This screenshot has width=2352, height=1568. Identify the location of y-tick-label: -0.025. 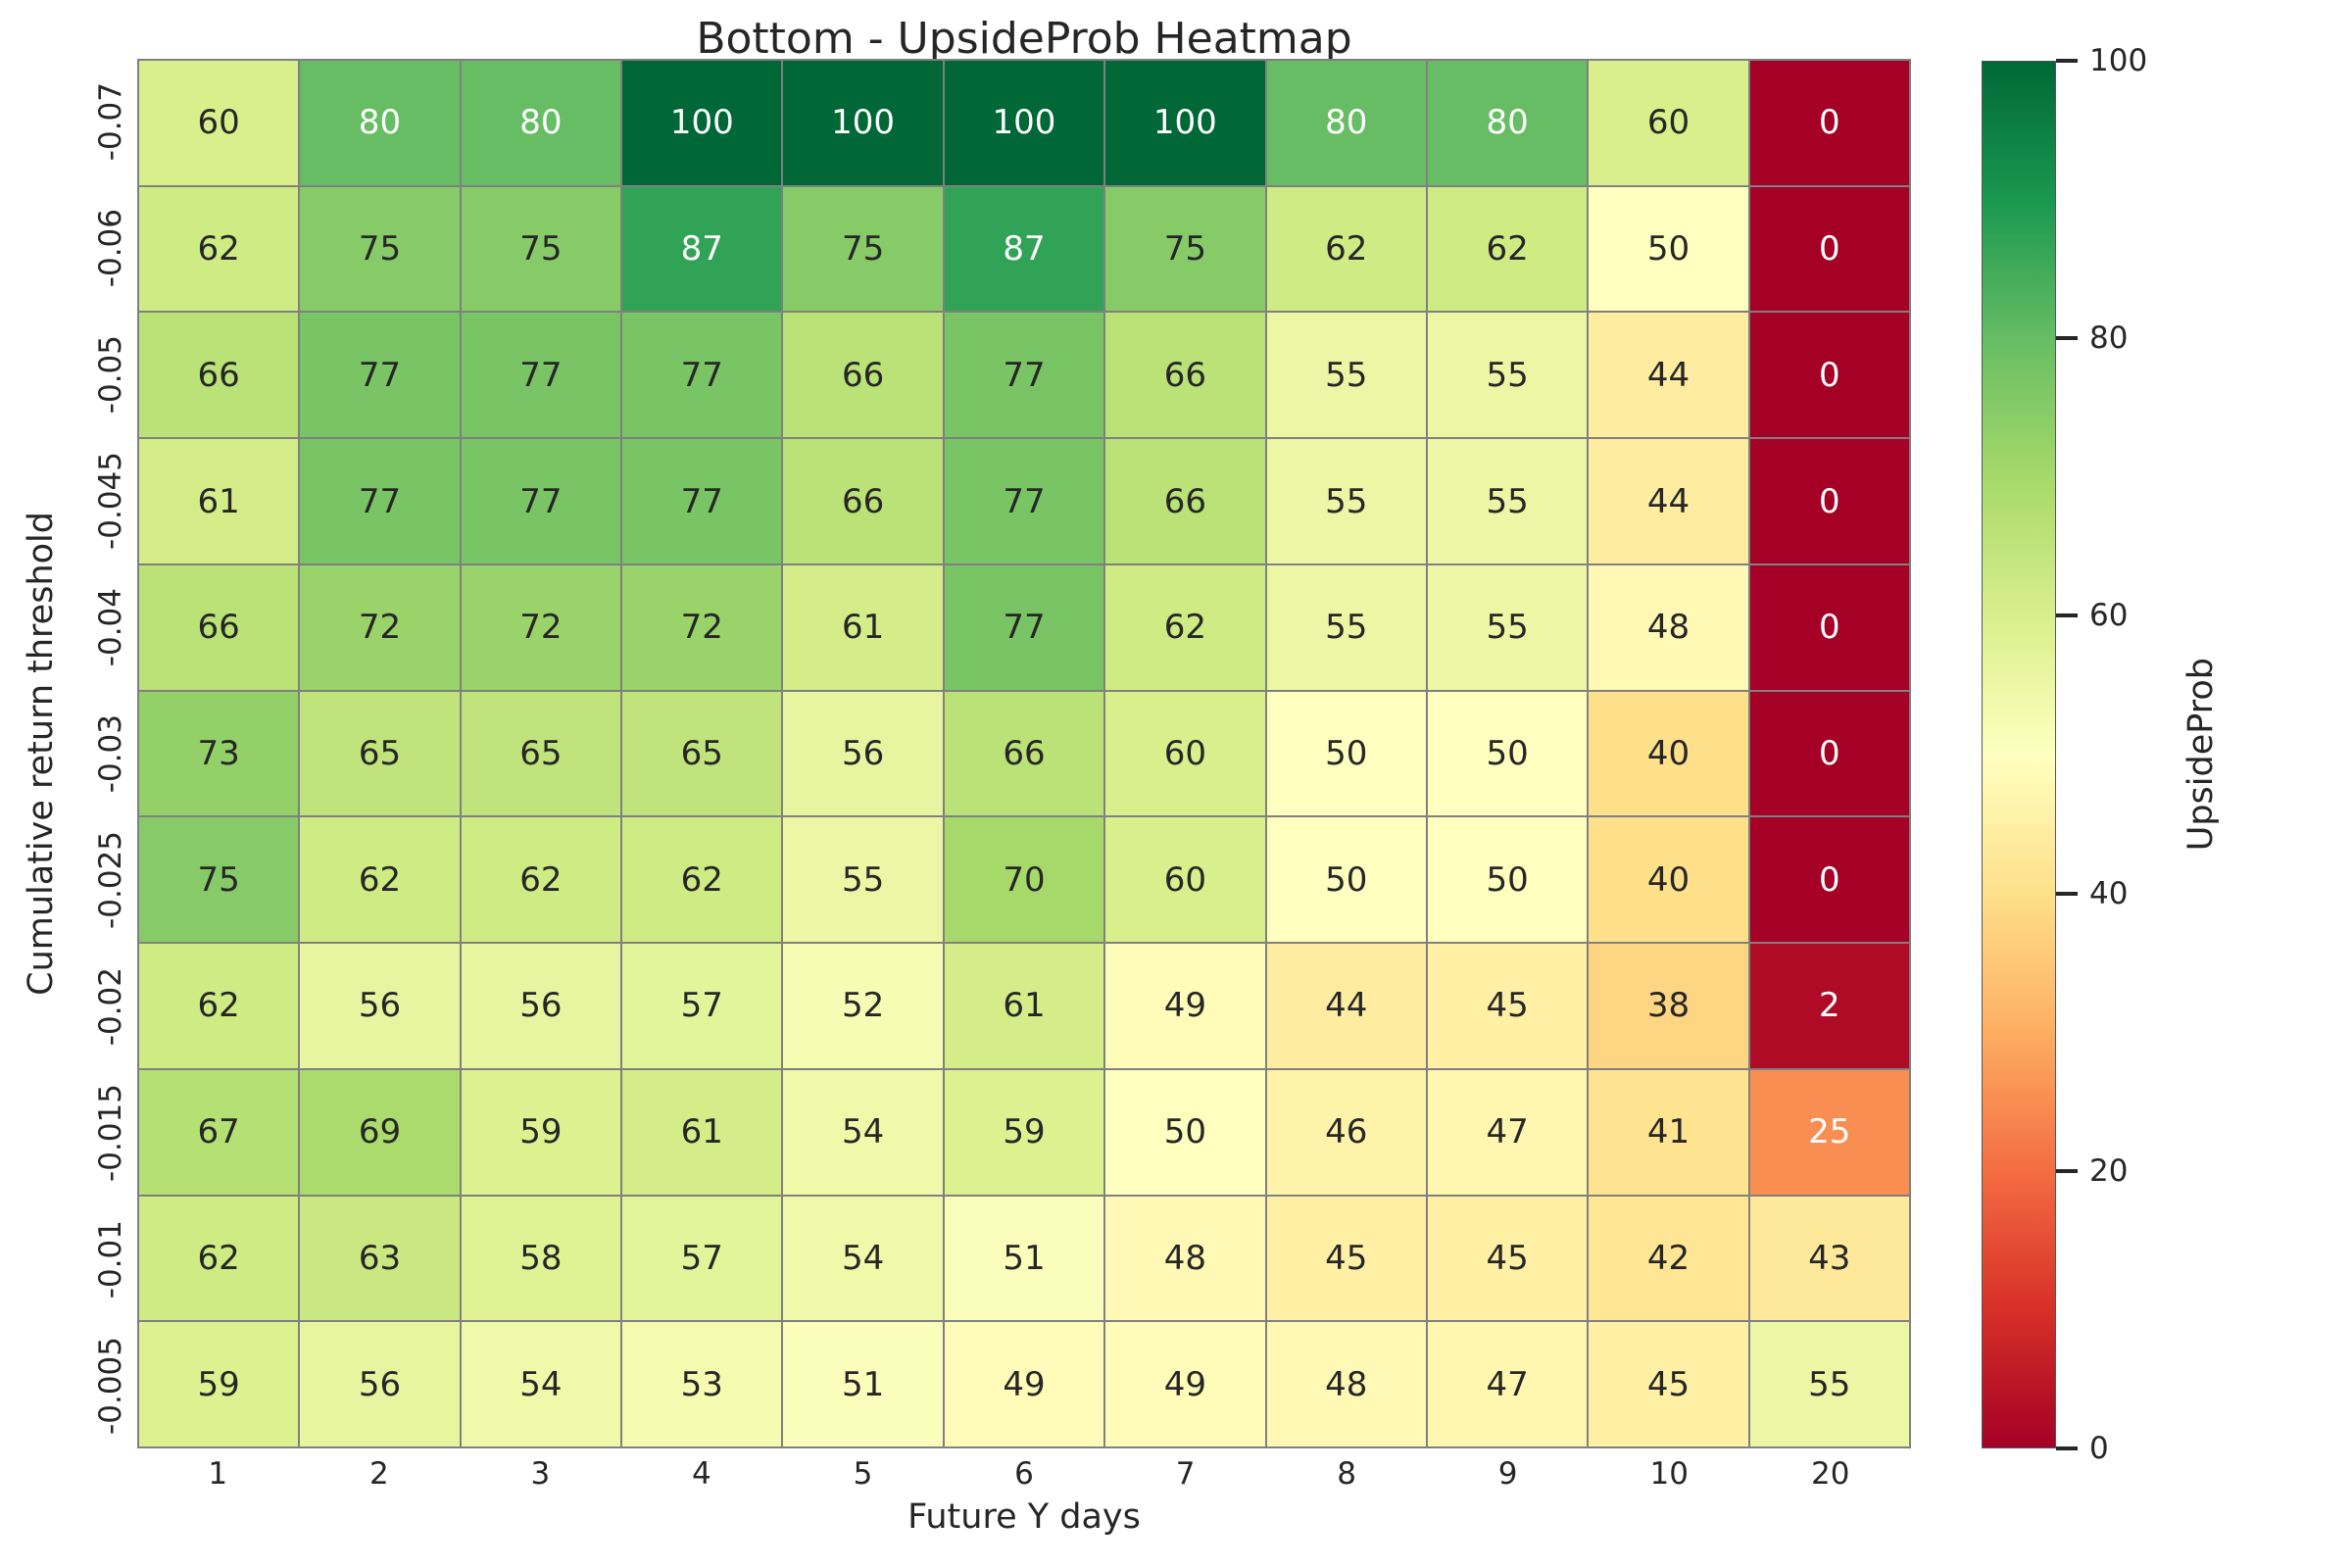
(110, 879).